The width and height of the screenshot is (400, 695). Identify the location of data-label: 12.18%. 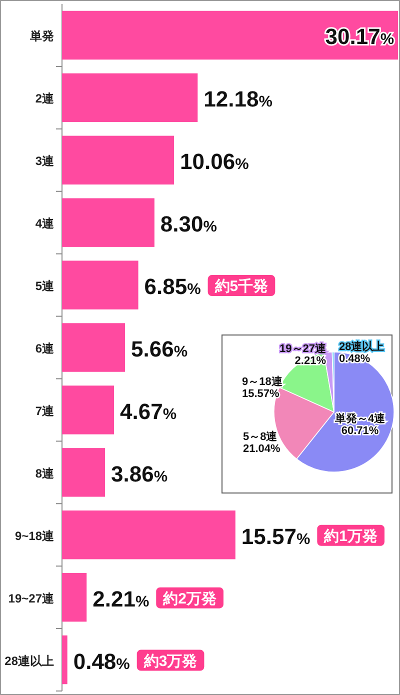
(238, 99).